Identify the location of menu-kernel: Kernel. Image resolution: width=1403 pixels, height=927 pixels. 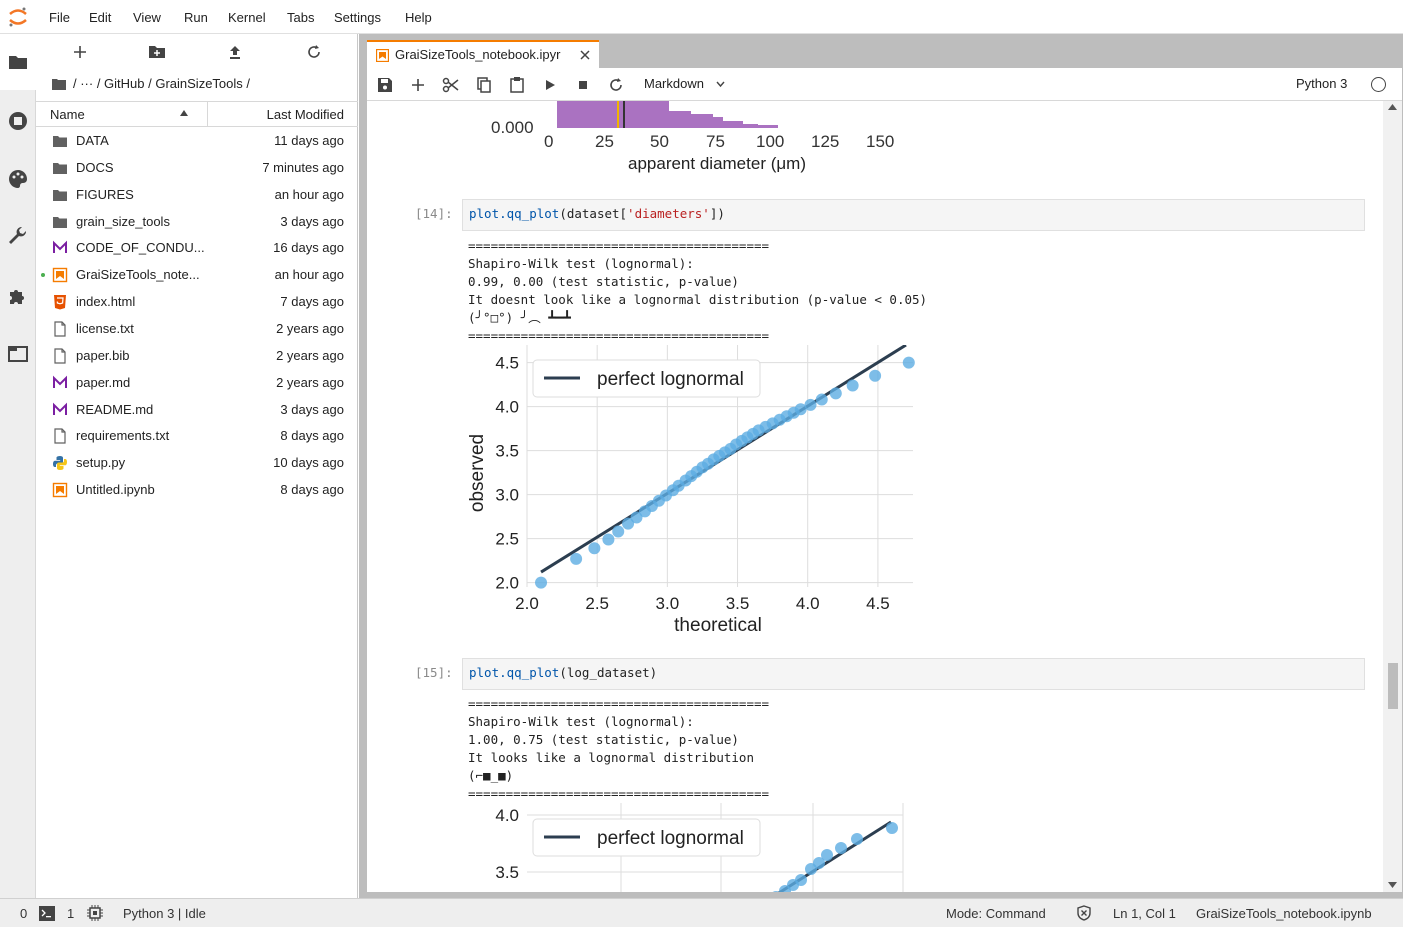
(247, 17).